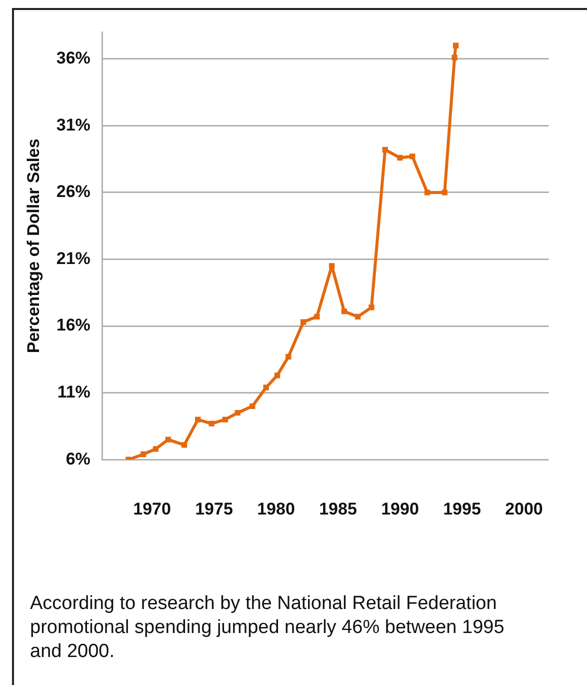  Describe the element at coordinates (73, 258) in the screenshot. I see `y-tick-label: 21%` at that location.